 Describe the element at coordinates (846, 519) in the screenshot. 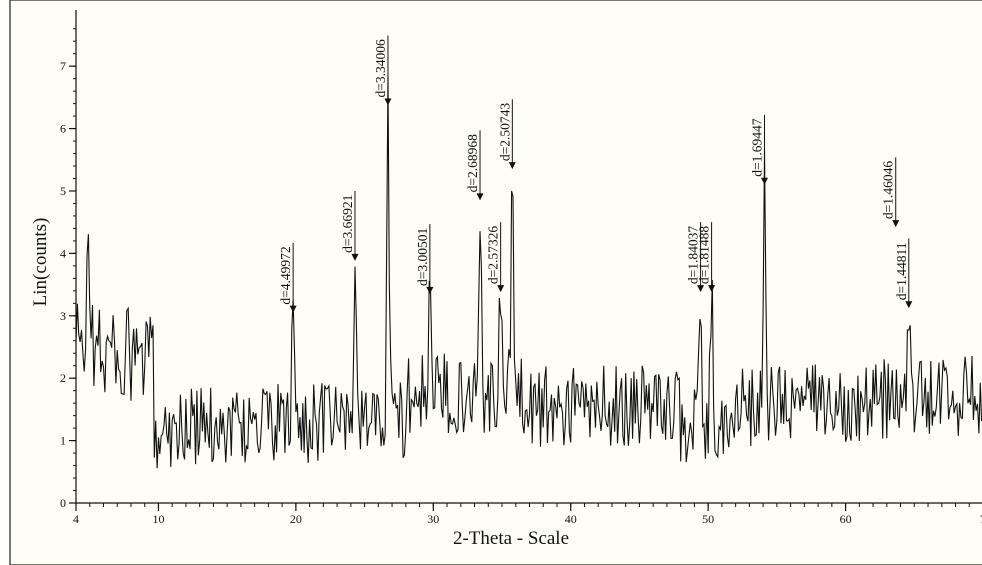

I see `x-tick-label: 60` at that location.